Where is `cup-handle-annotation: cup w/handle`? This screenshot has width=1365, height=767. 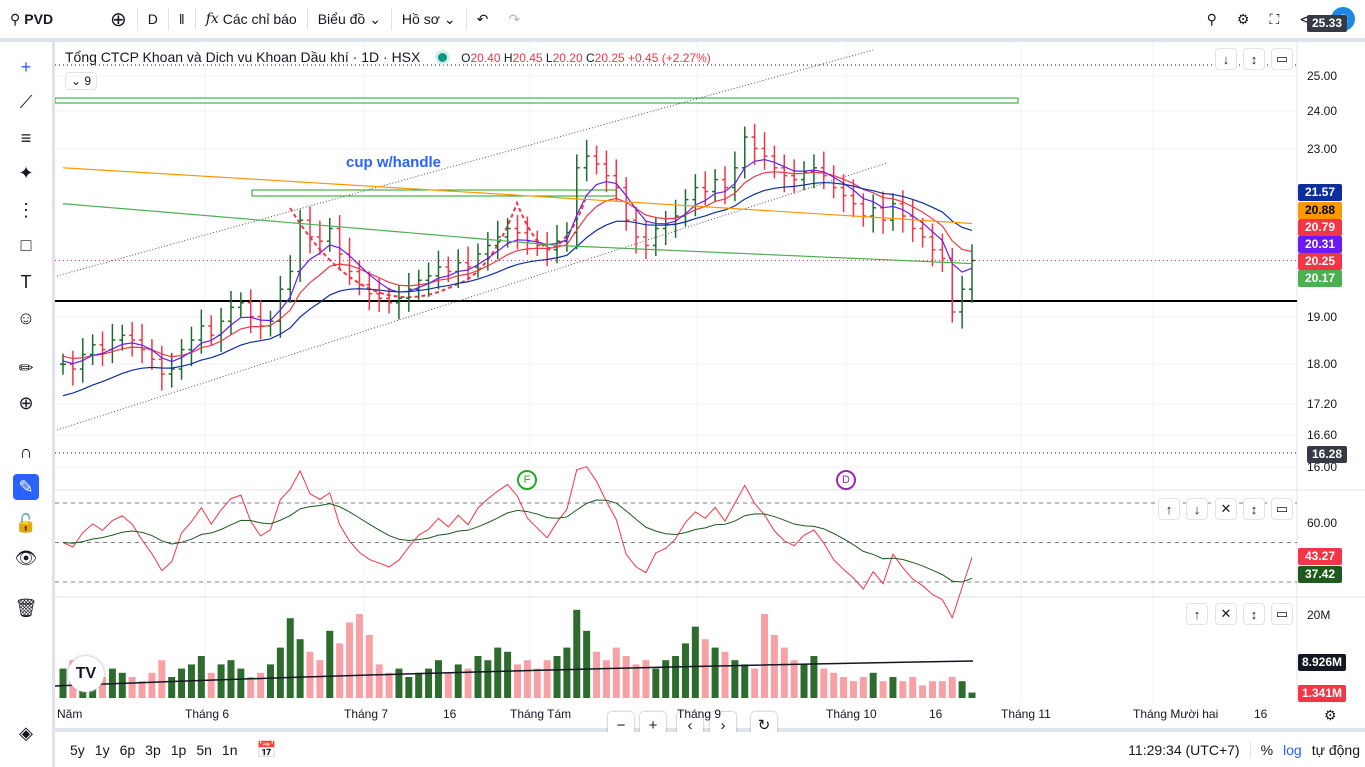 cup-handle-annotation: cup w/handle is located at coordinates (394, 162).